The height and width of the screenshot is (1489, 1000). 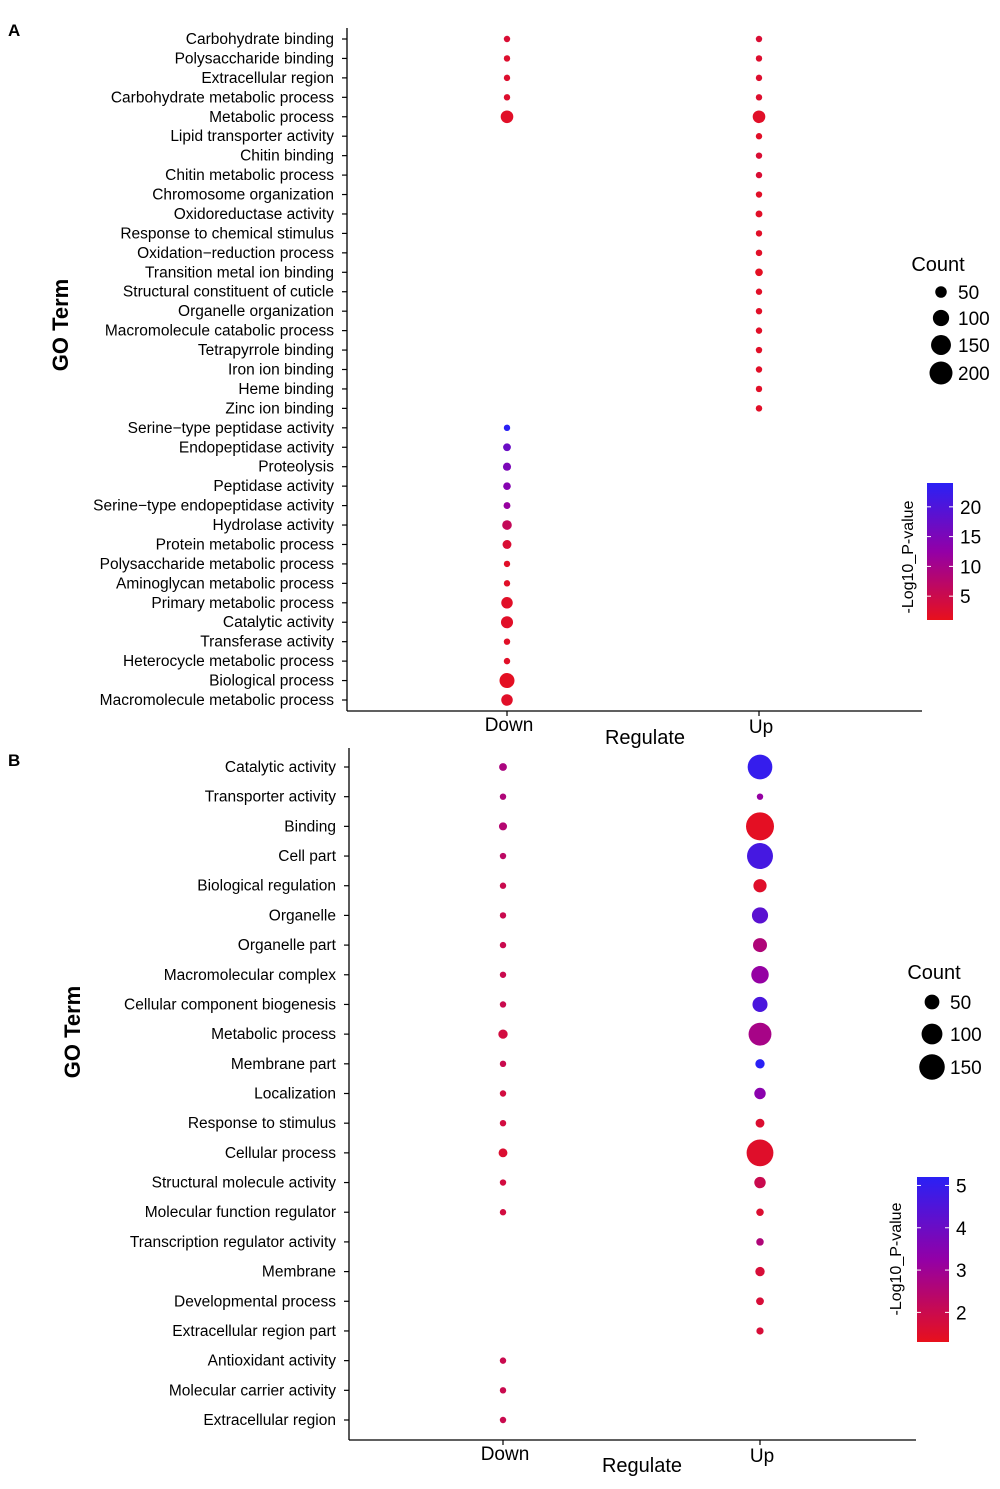 I want to click on y-tick-label: Transporter activity, so click(x=270, y=797).